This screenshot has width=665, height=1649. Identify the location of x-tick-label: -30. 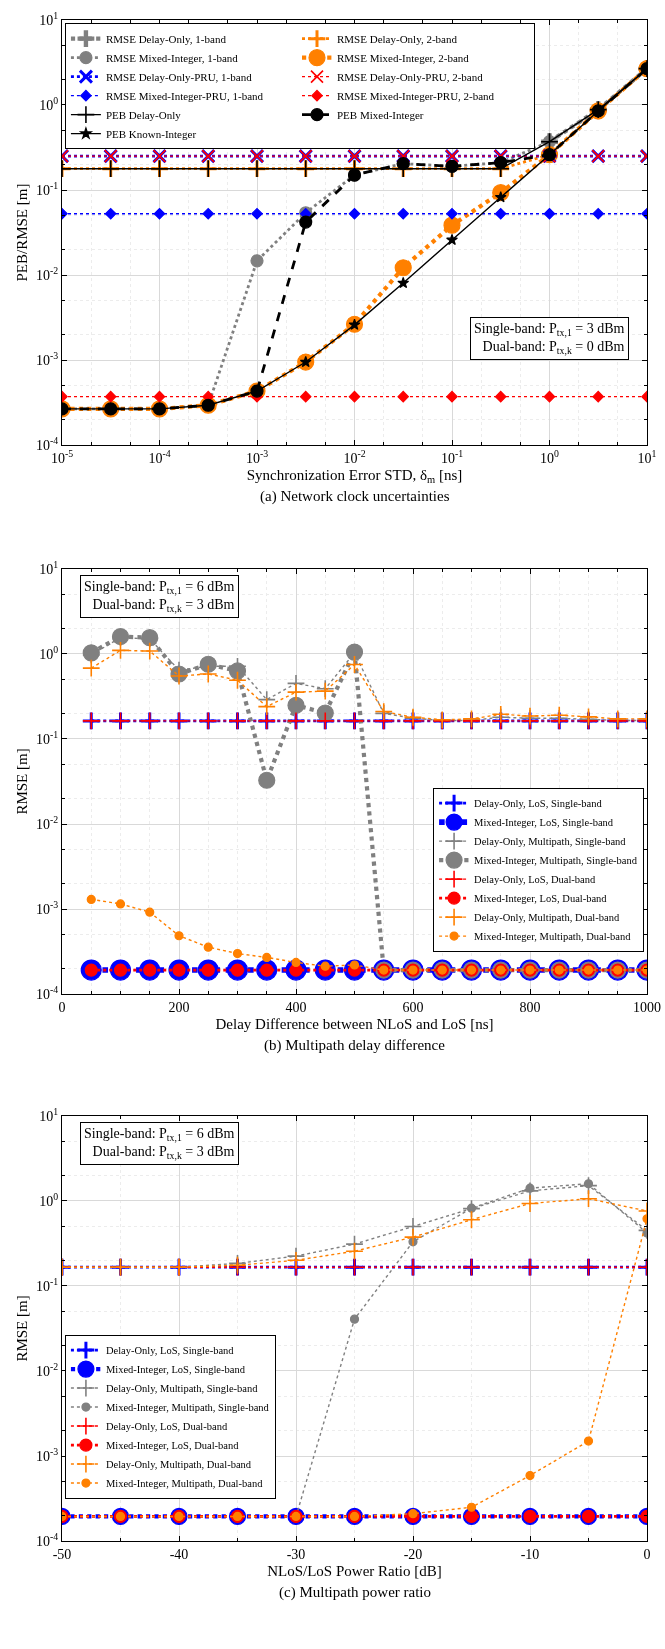
(296, 1554).